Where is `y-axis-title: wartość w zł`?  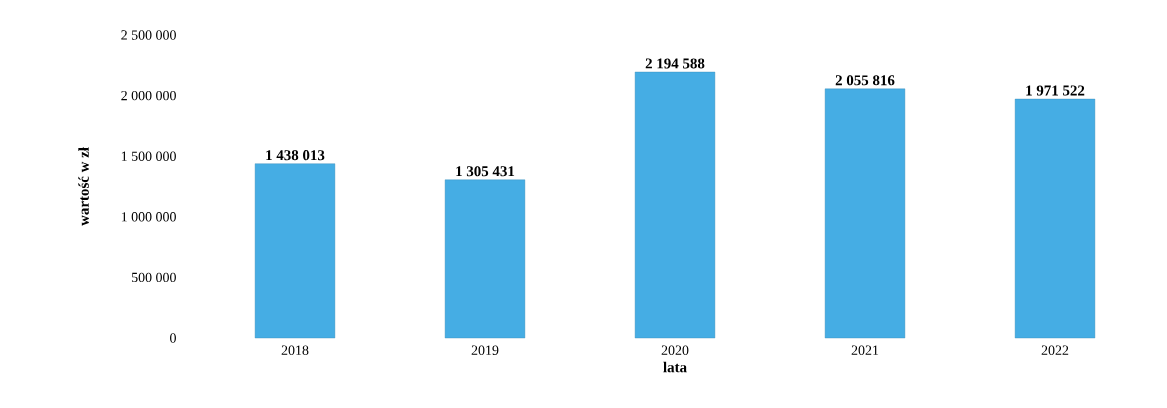
y-axis-title: wartość w zł is located at coordinates (83, 186).